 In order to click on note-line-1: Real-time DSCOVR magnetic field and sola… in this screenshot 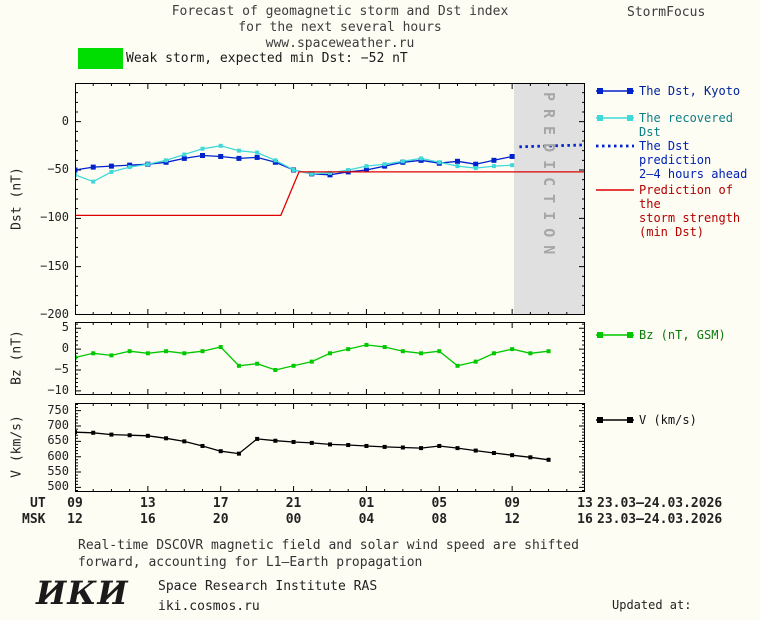, I will do `click(328, 545)`.